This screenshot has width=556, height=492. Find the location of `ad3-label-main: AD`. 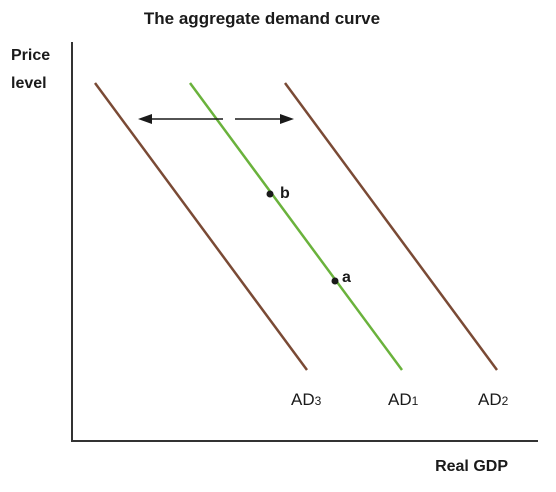

ad3-label-main: AD is located at coordinates (303, 399).